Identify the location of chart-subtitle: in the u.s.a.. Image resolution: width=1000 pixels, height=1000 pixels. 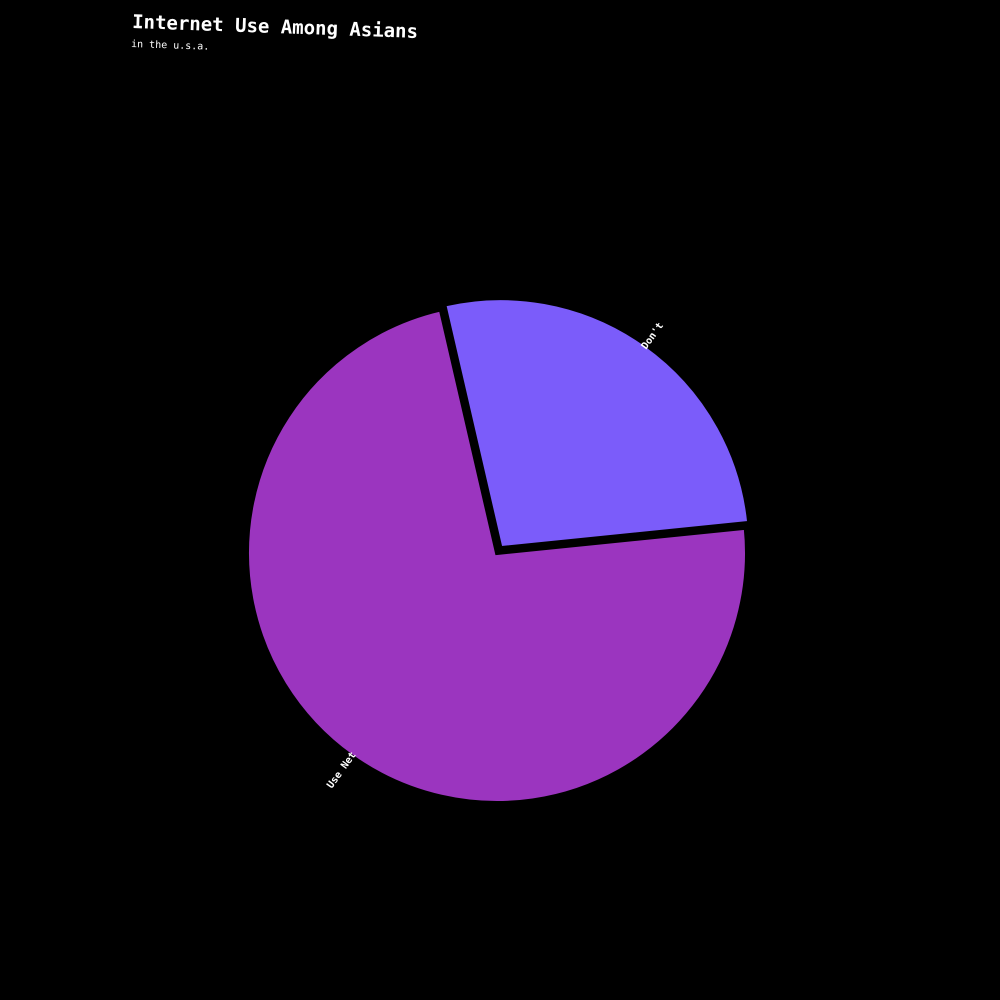
(170, 46).